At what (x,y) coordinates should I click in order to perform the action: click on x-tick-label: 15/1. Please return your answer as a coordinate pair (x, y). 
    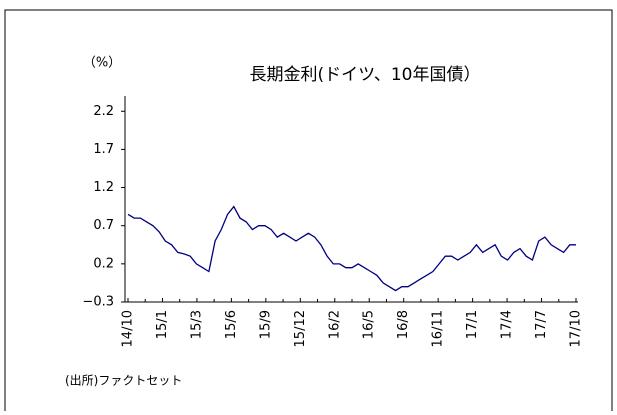
    Looking at the image, I should click on (162, 324).